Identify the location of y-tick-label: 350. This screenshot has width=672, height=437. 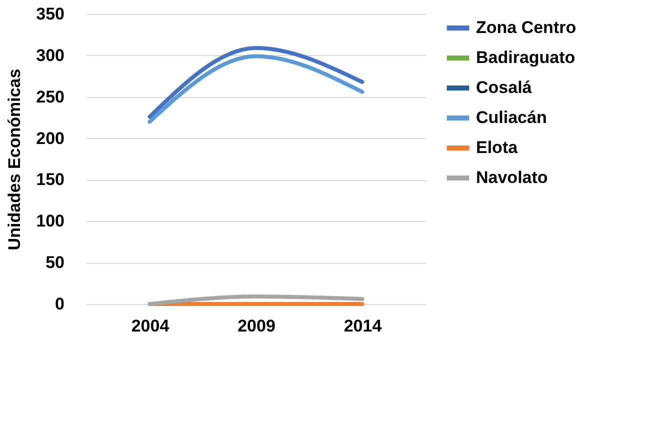
(50, 14).